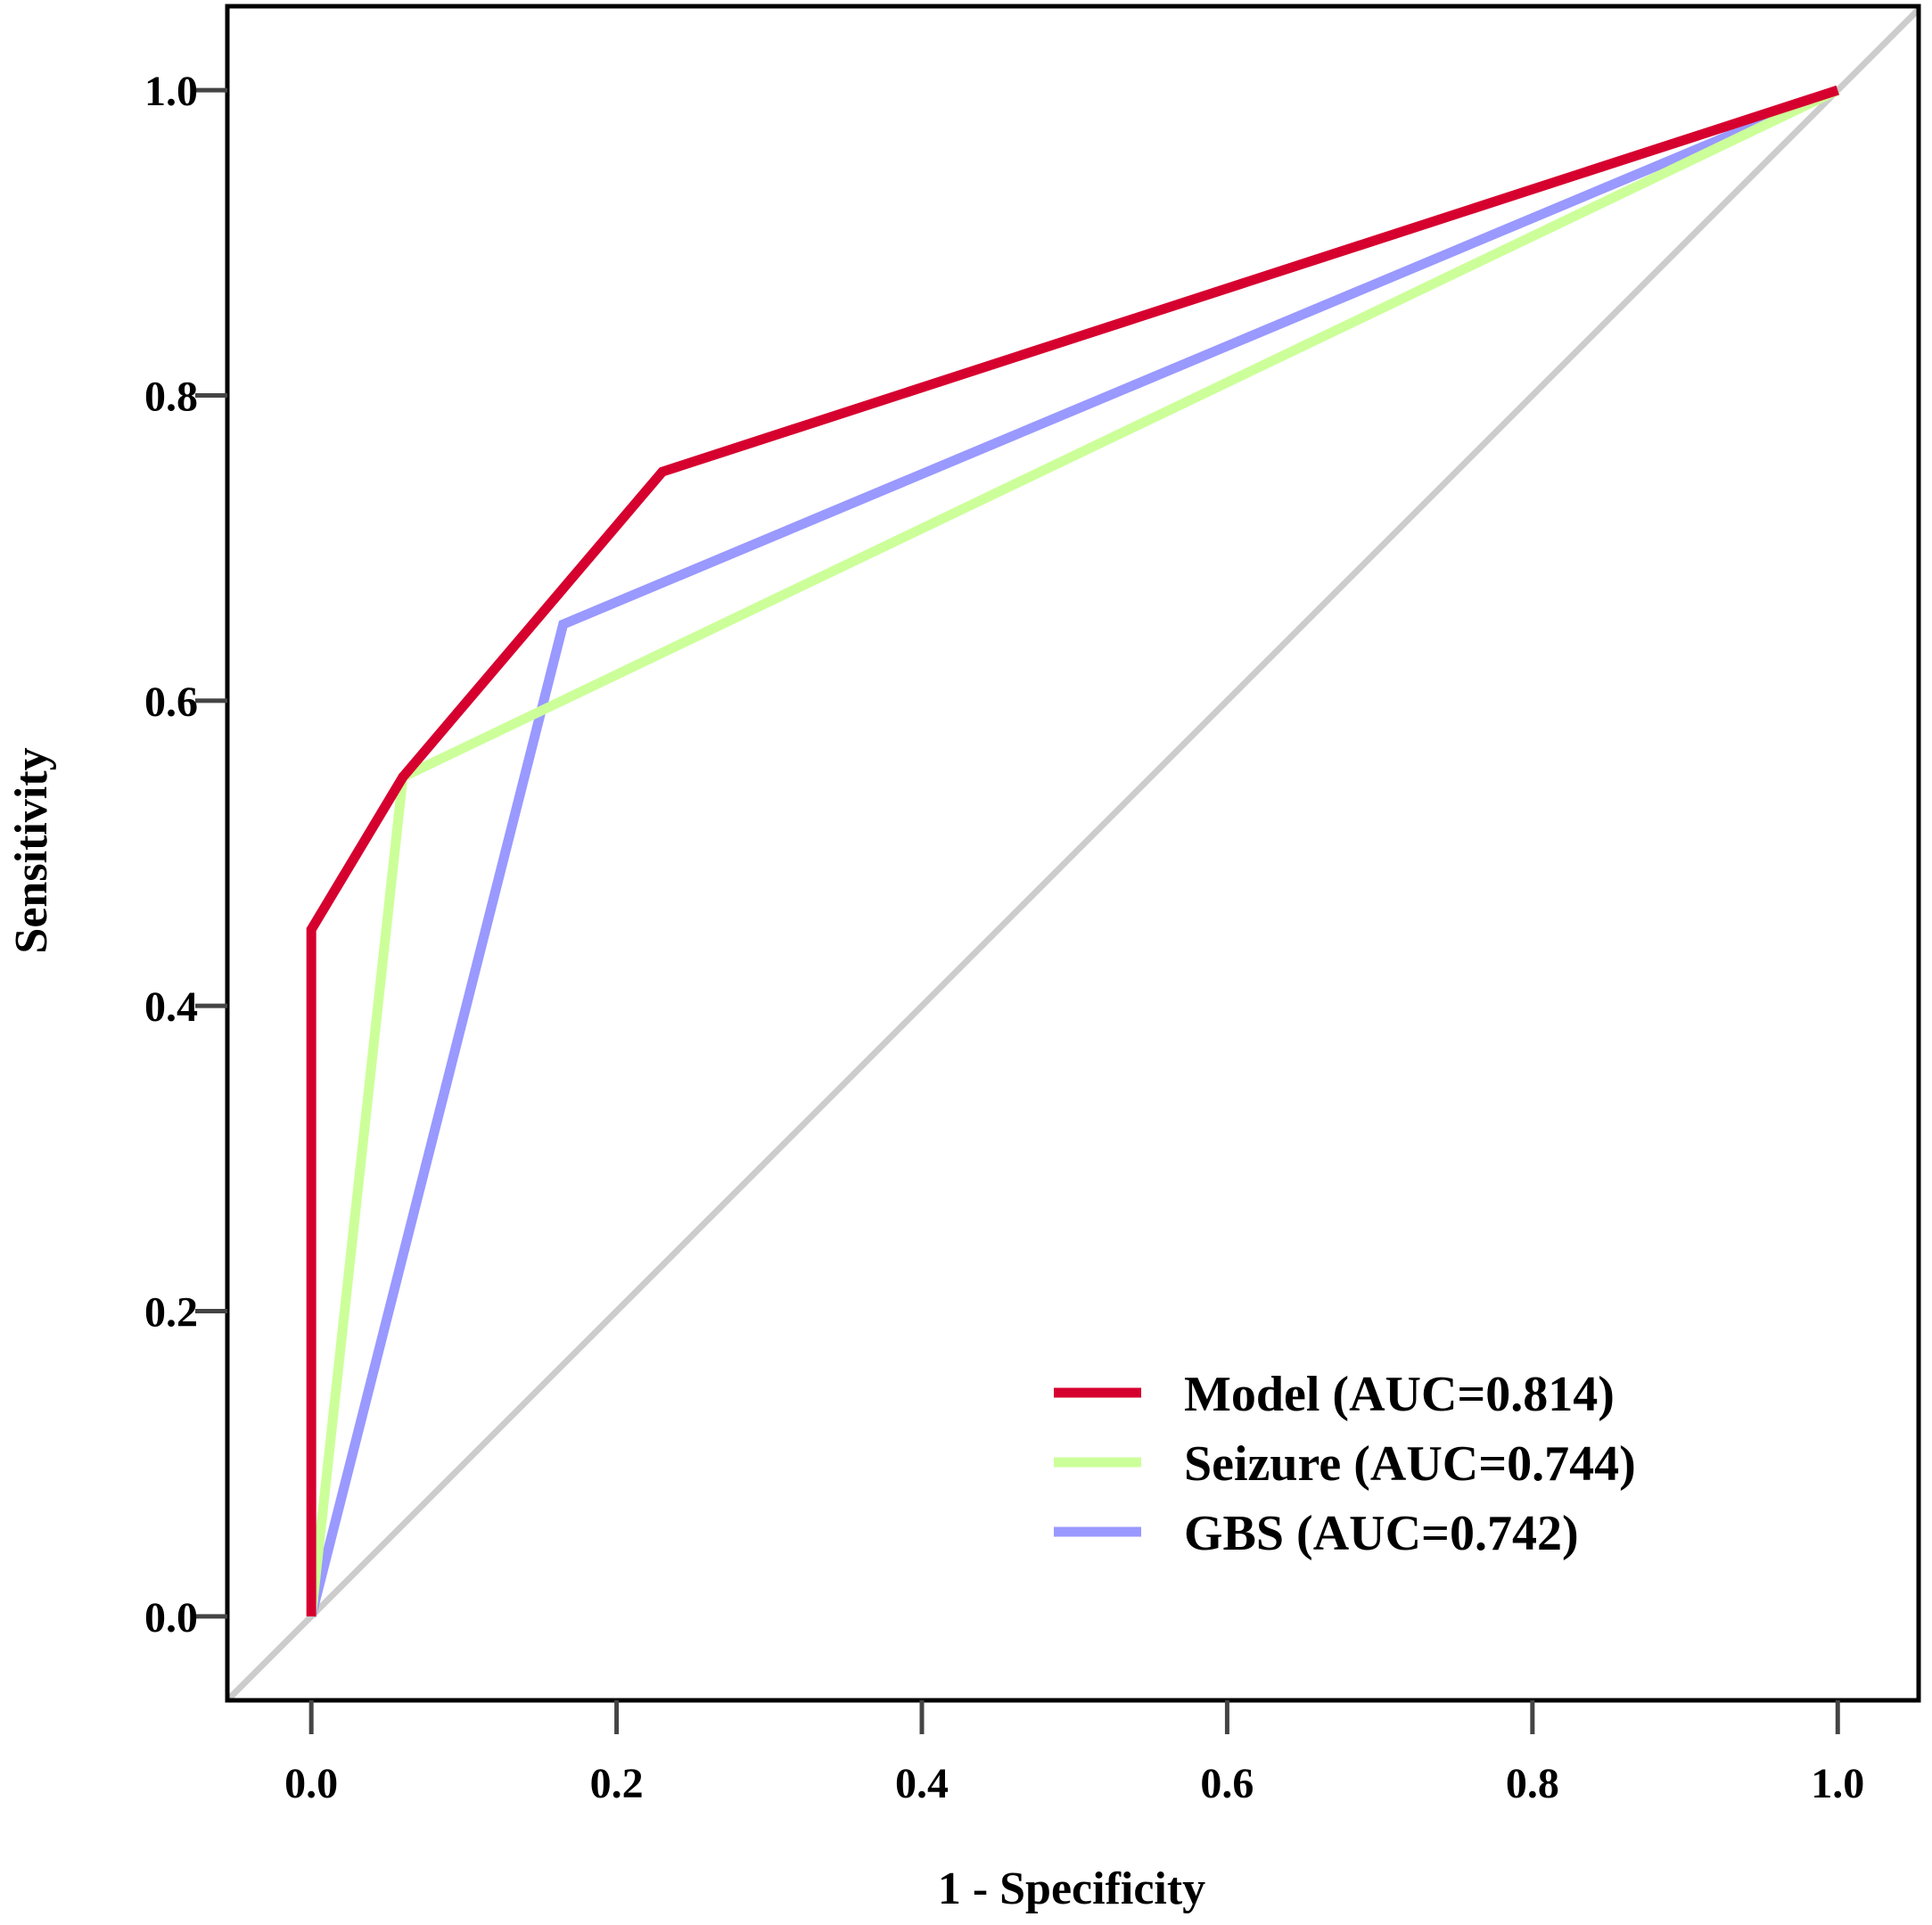  What do you see at coordinates (311, 1784) in the screenshot?
I see `x-tick-label: 0.0` at bounding box center [311, 1784].